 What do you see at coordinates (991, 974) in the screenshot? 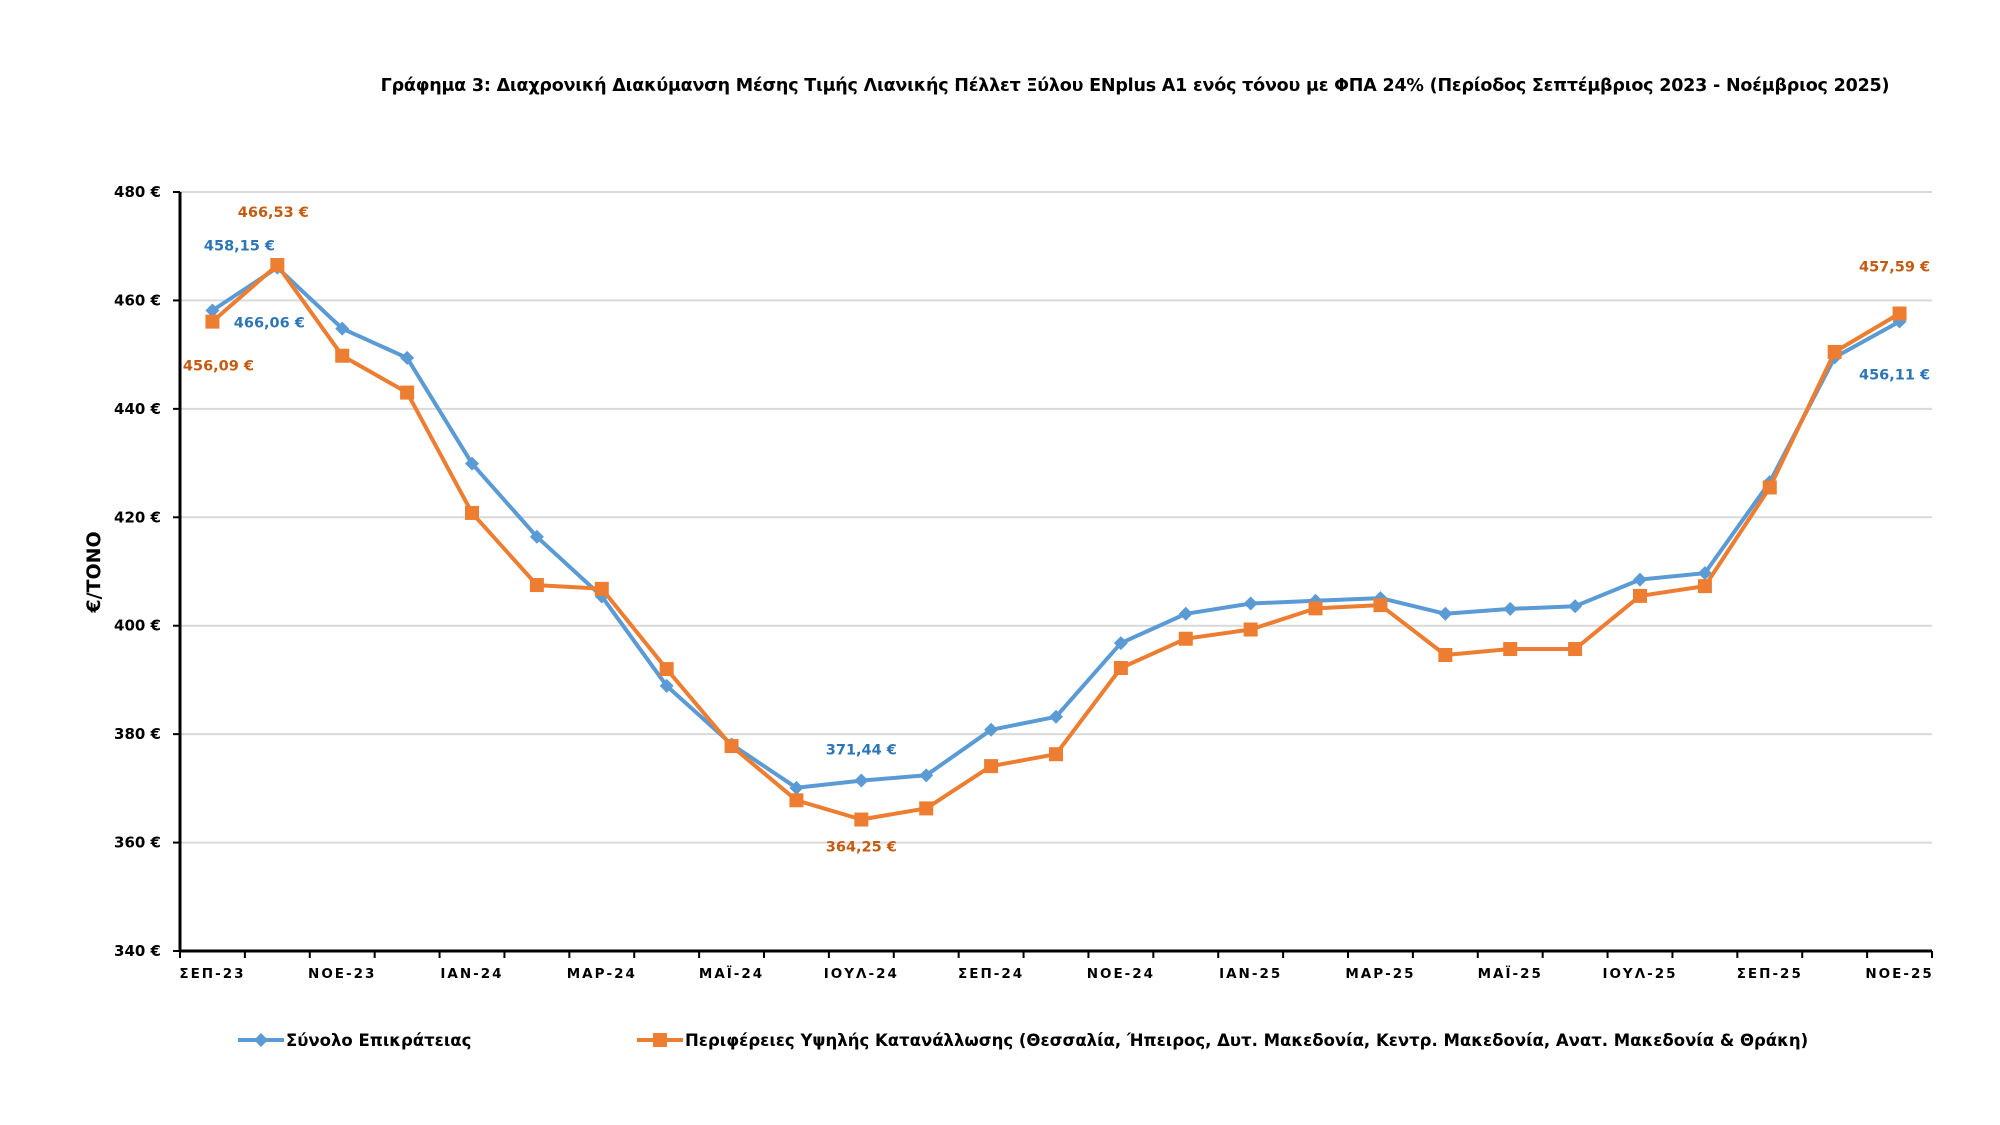
I see `x-tick-label: ΣΕΠ-24` at bounding box center [991, 974].